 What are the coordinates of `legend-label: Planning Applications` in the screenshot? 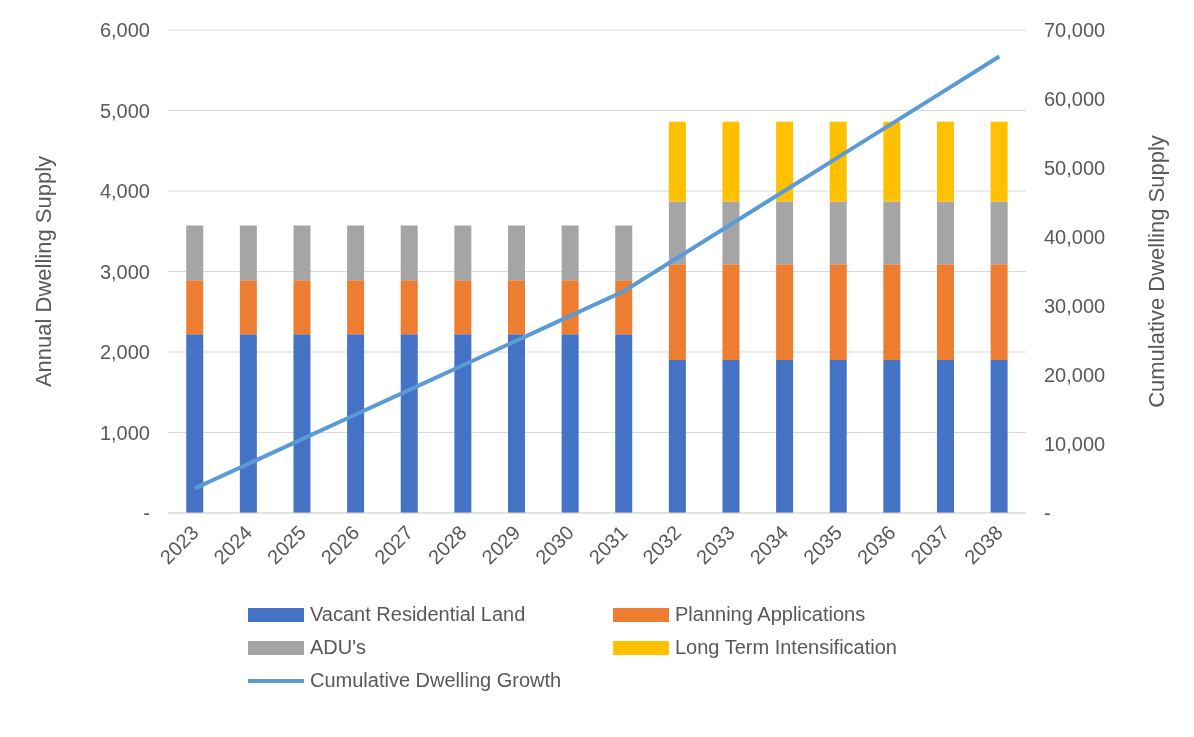 It's located at (770, 614).